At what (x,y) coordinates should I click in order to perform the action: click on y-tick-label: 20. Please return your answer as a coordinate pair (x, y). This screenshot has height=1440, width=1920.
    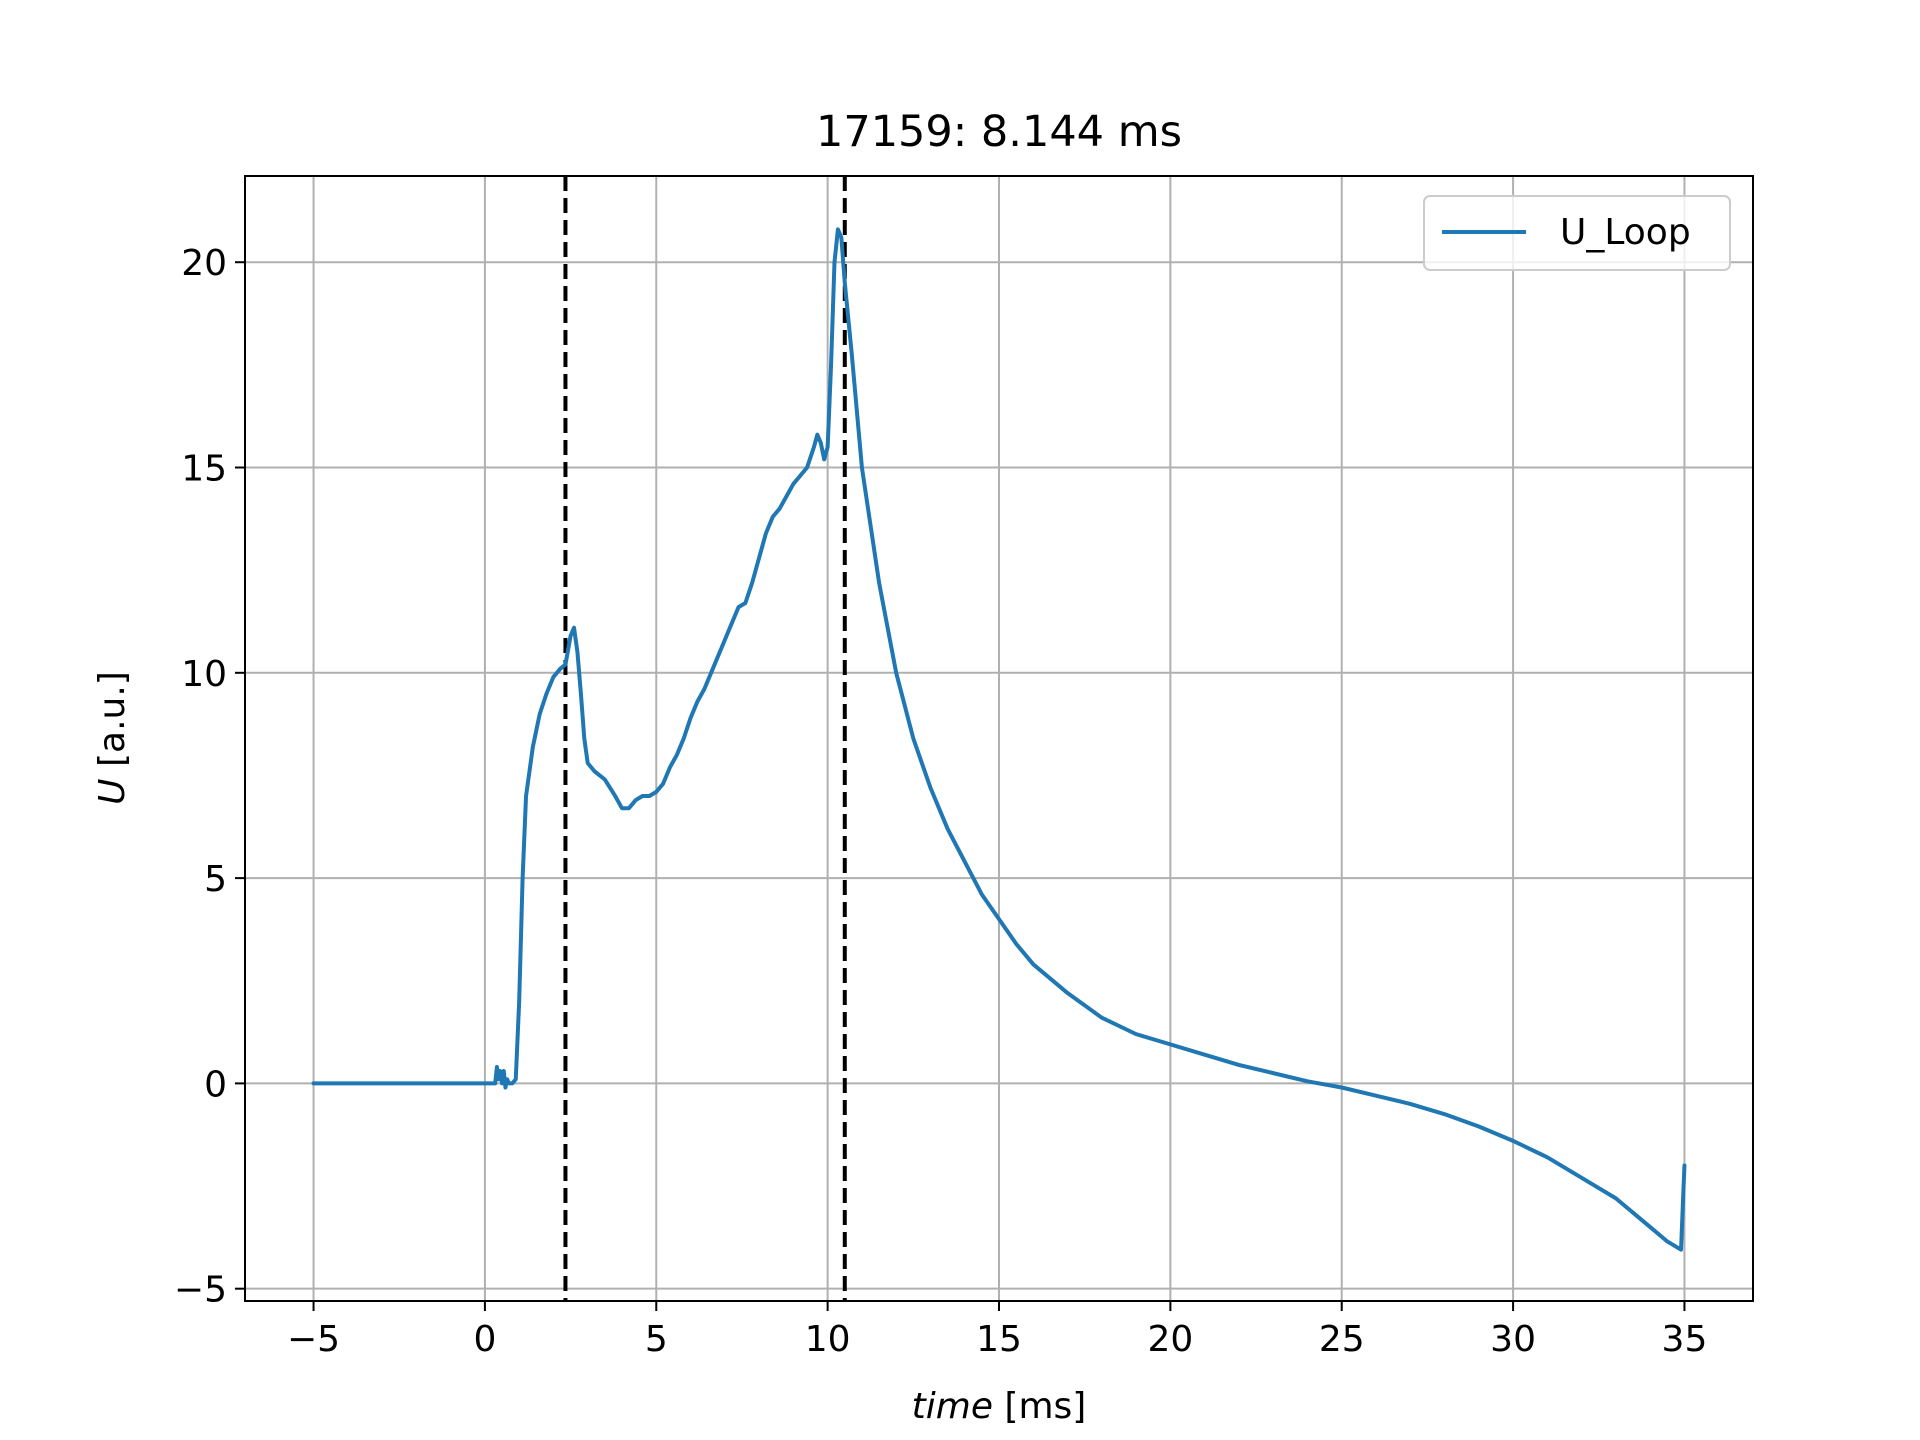
    Looking at the image, I should click on (204, 263).